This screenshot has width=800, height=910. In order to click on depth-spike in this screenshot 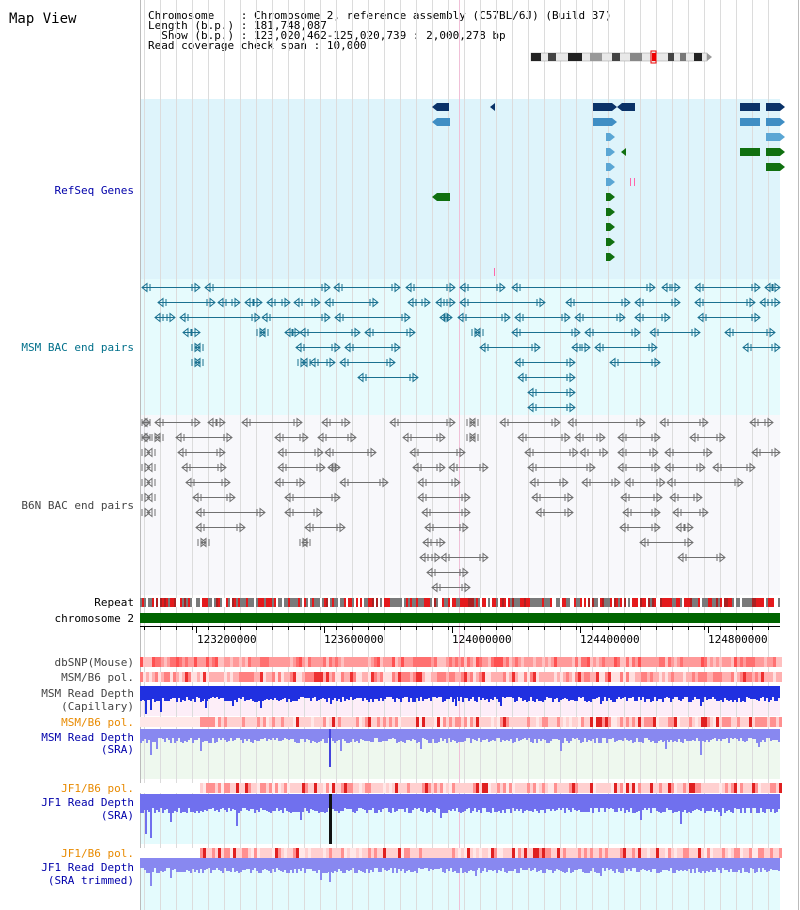, I will do `click(151, 742)`.